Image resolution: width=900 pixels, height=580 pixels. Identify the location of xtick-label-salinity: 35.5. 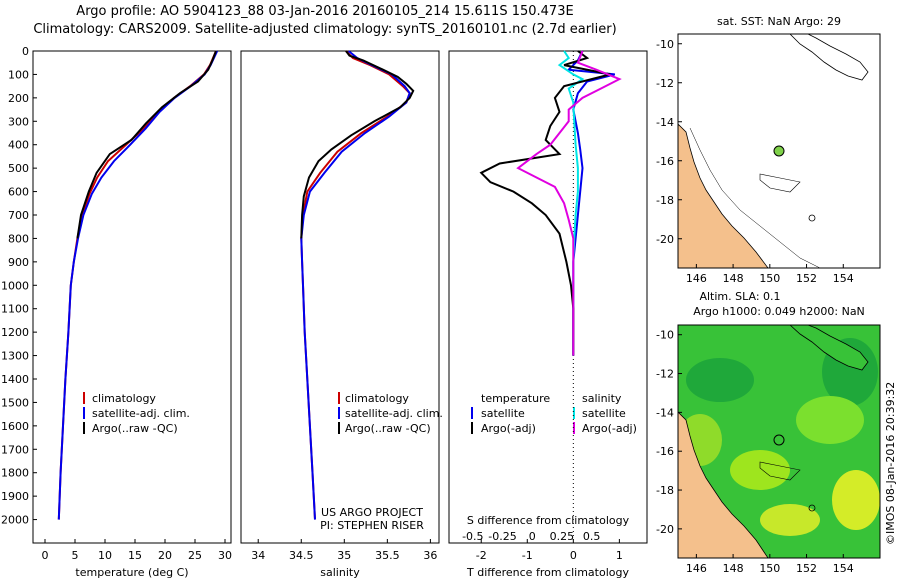
(387, 555).